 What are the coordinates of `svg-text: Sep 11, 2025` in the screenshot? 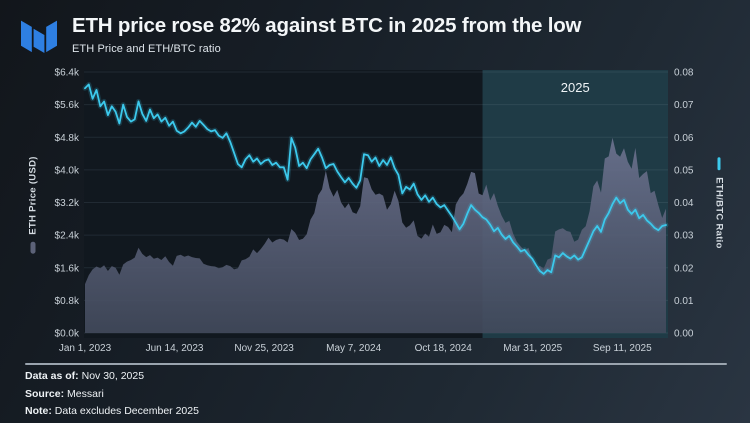 It's located at (622, 348).